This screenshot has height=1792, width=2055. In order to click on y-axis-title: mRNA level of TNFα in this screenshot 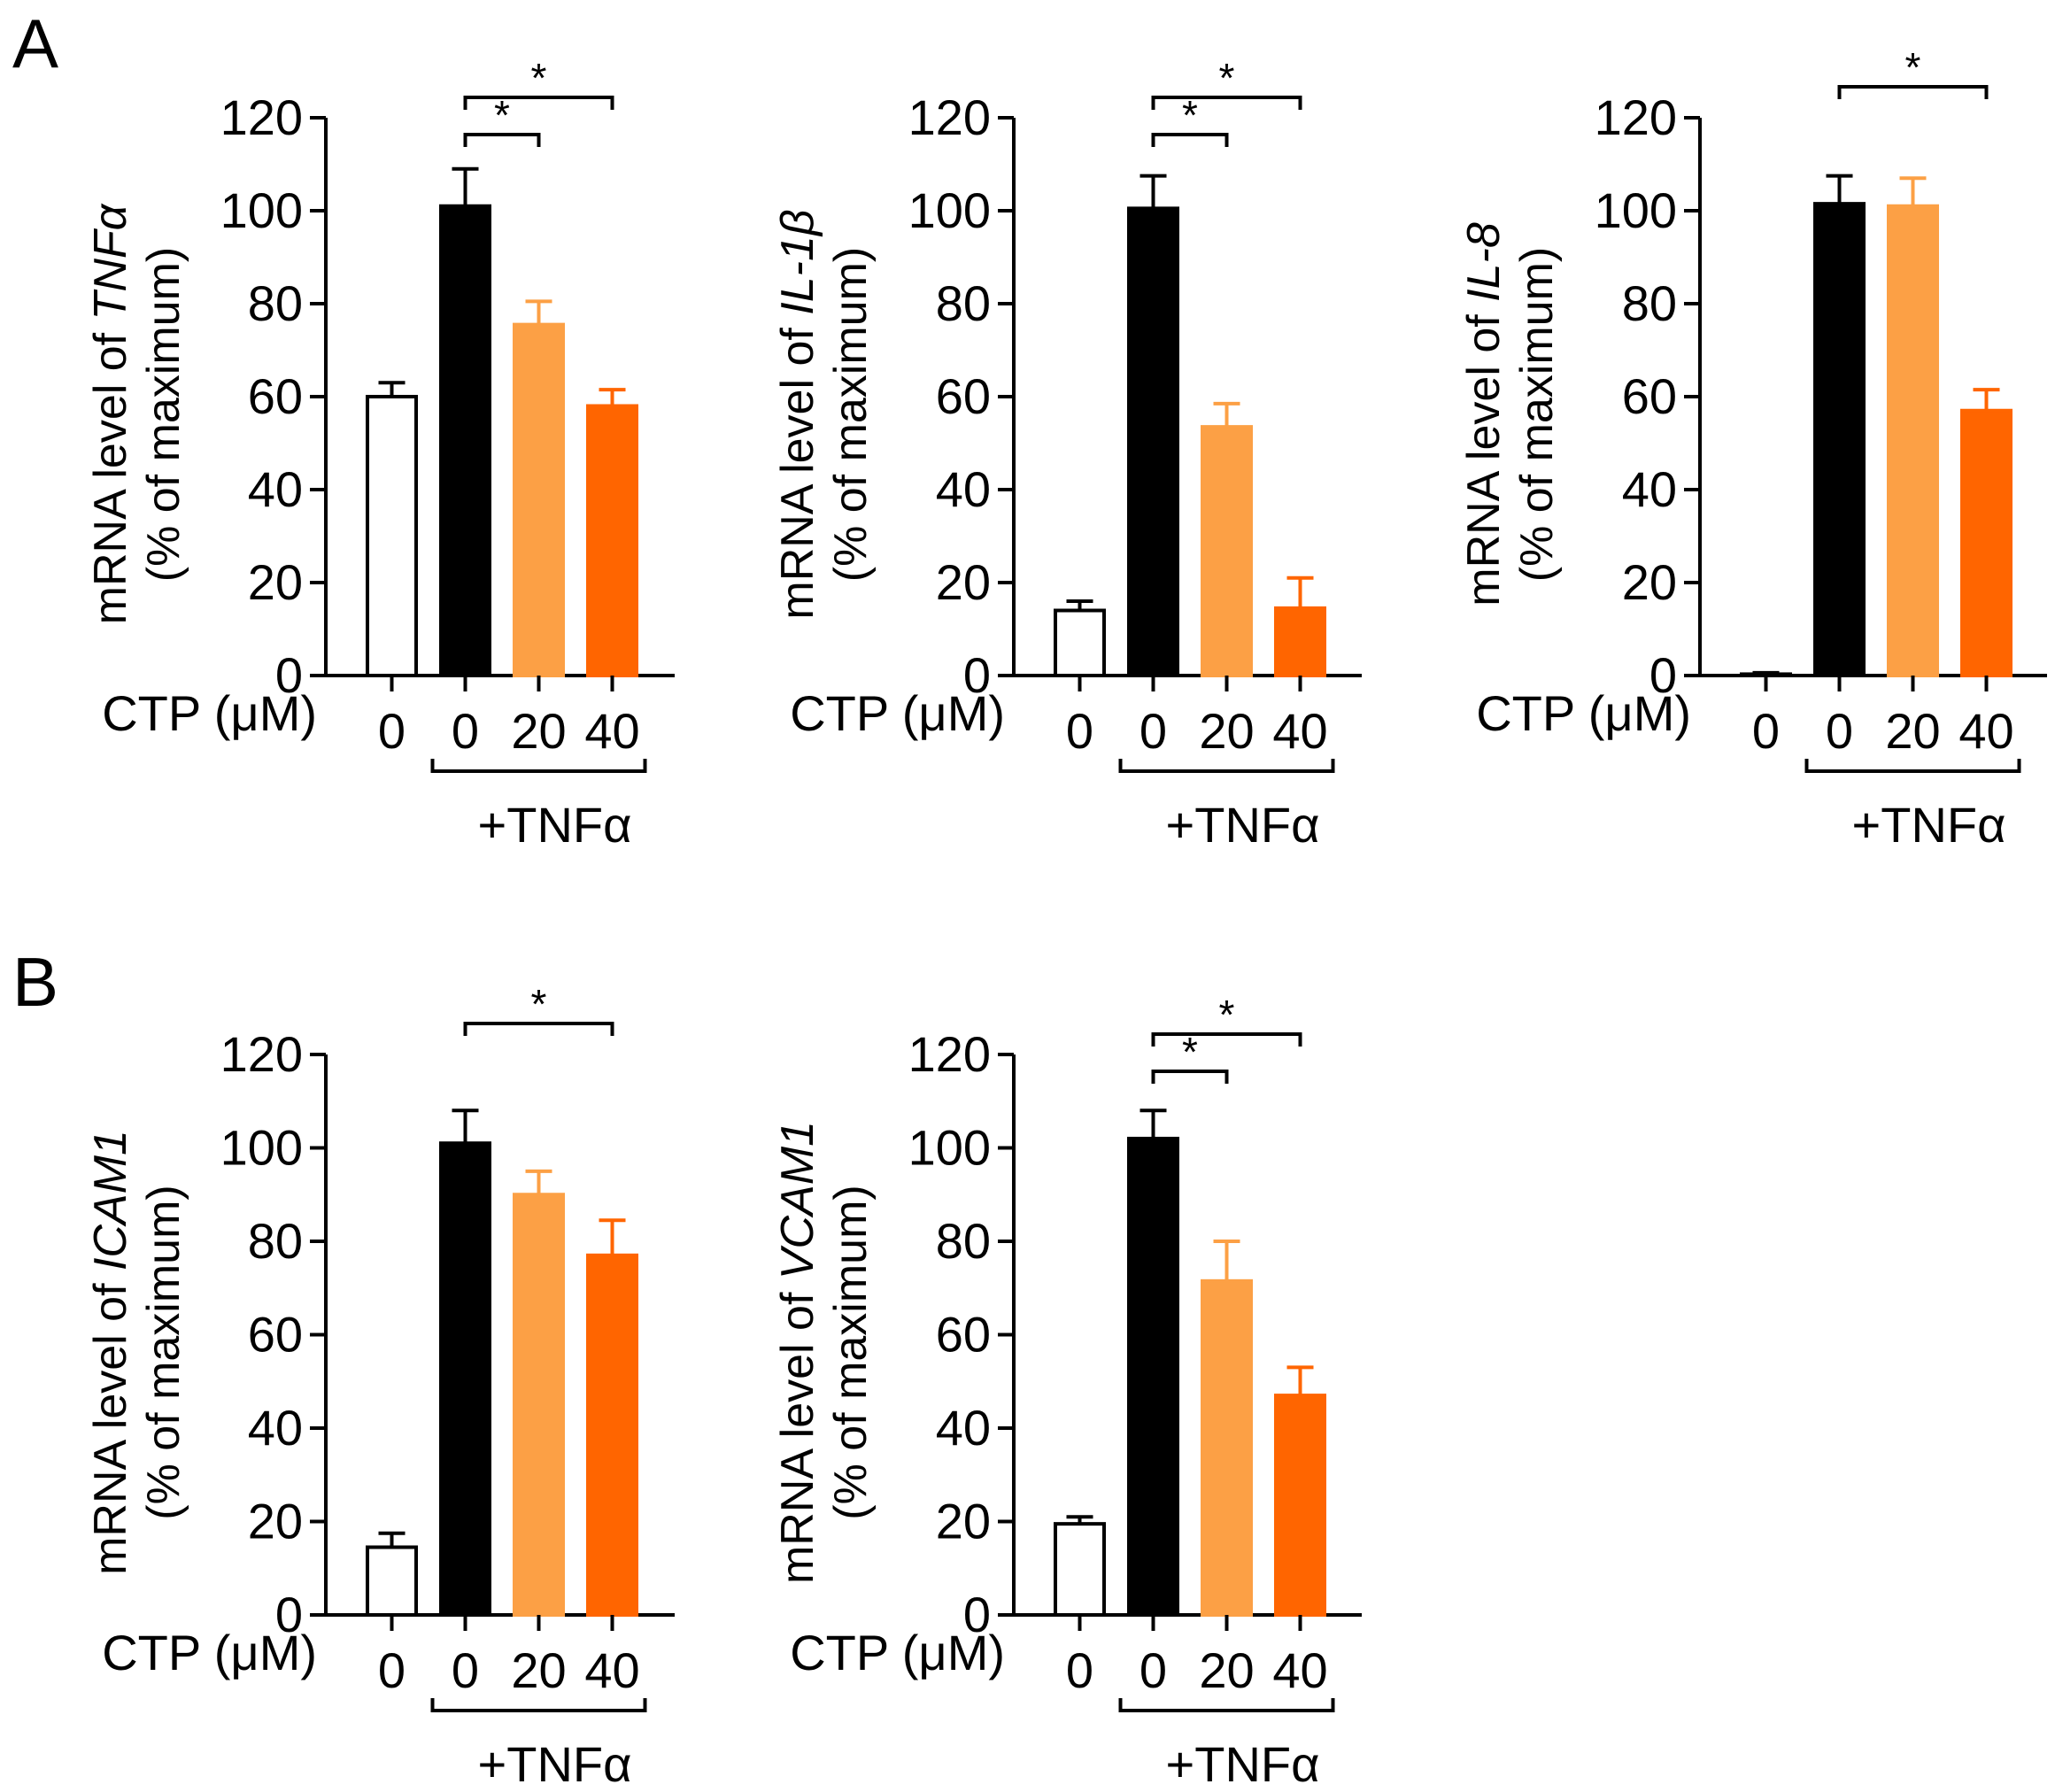, I will do `click(110, 413)`.